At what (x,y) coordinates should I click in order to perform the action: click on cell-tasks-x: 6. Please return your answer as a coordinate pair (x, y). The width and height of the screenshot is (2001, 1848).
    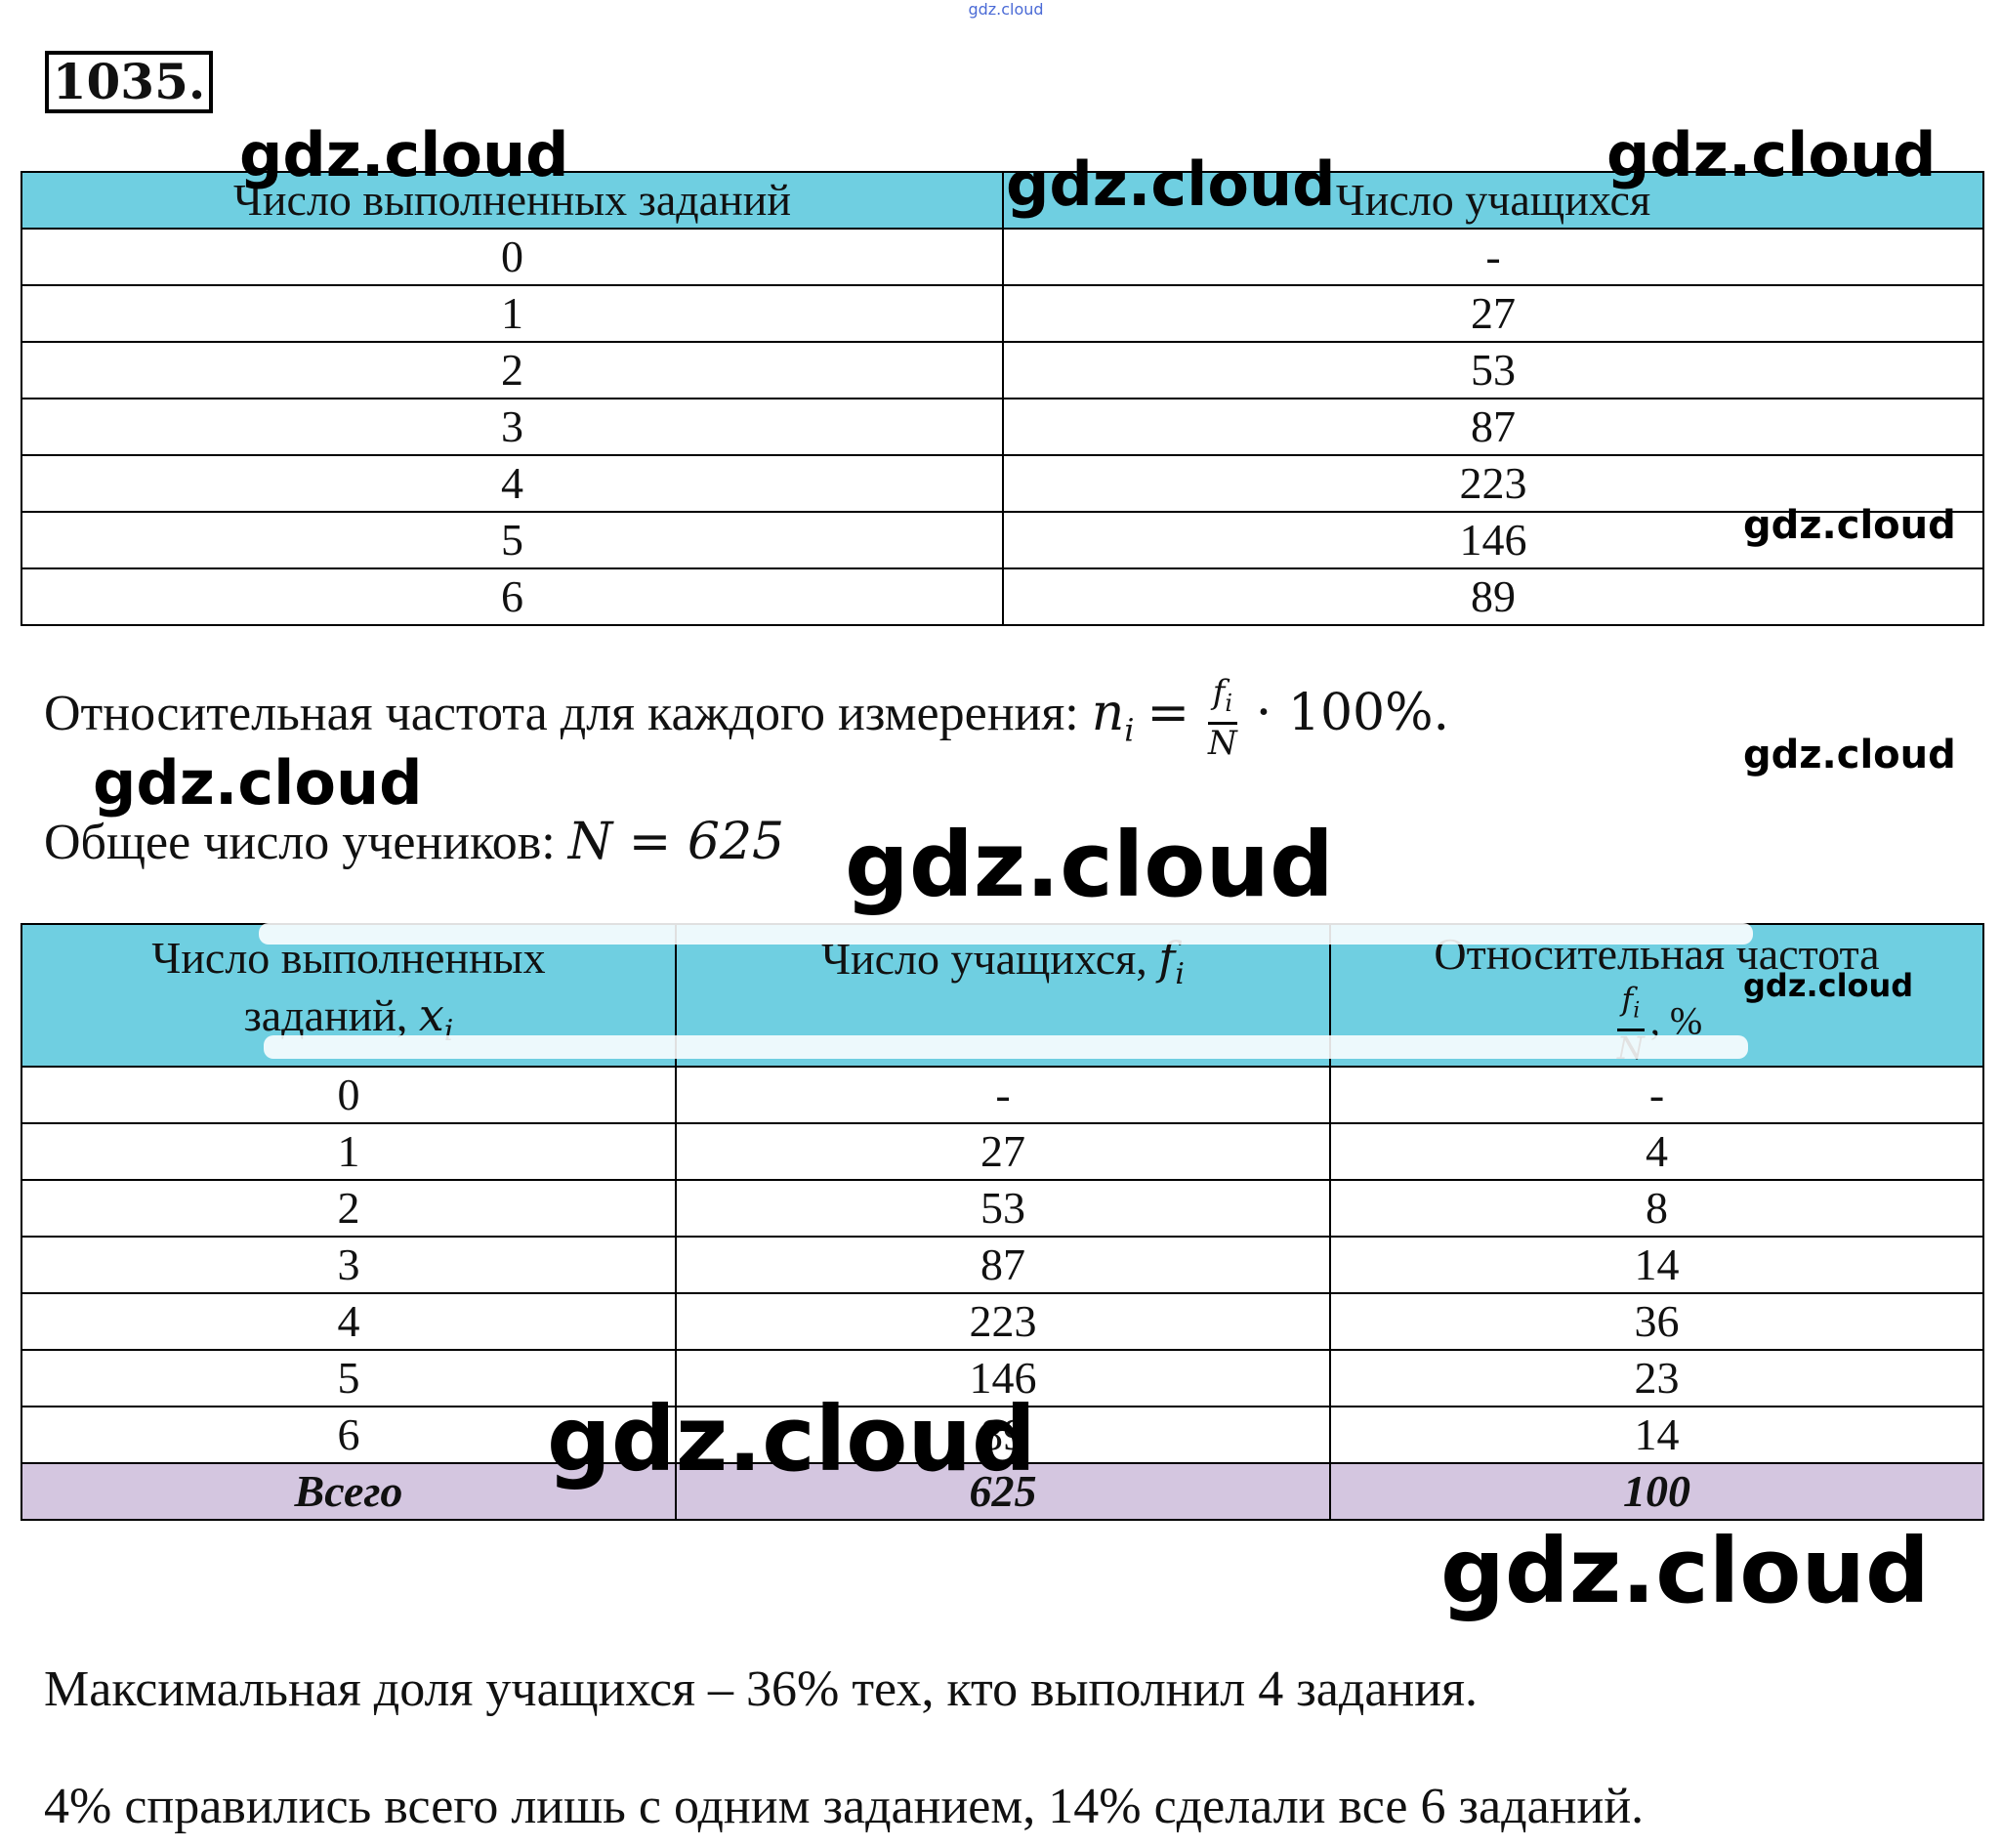
    Looking at the image, I should click on (349, 1435).